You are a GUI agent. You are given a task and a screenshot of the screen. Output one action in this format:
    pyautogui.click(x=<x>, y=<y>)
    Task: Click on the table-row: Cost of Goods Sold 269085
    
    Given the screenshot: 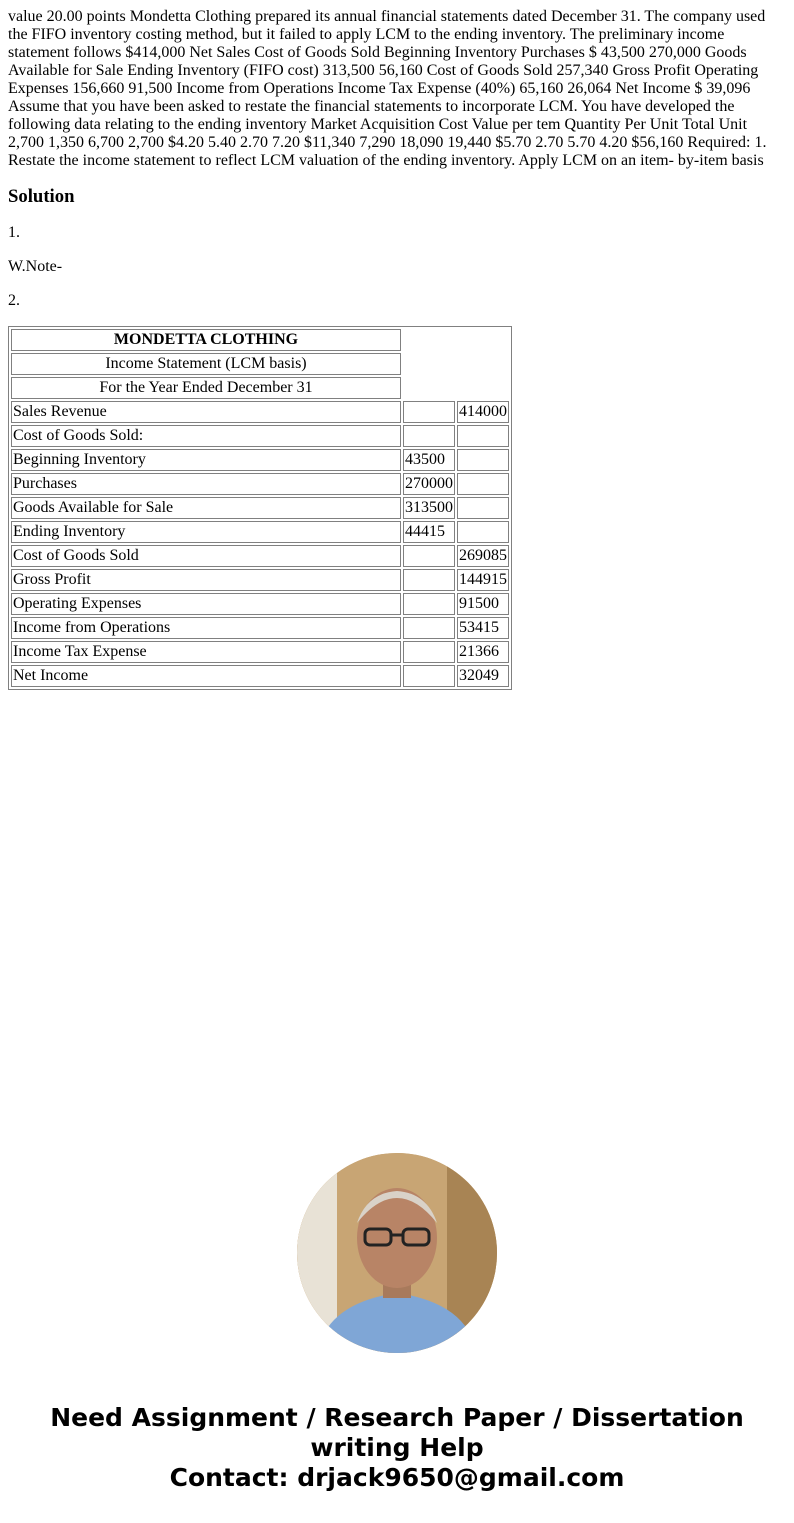 What is the action you would take?
    pyautogui.click(x=260, y=556)
    